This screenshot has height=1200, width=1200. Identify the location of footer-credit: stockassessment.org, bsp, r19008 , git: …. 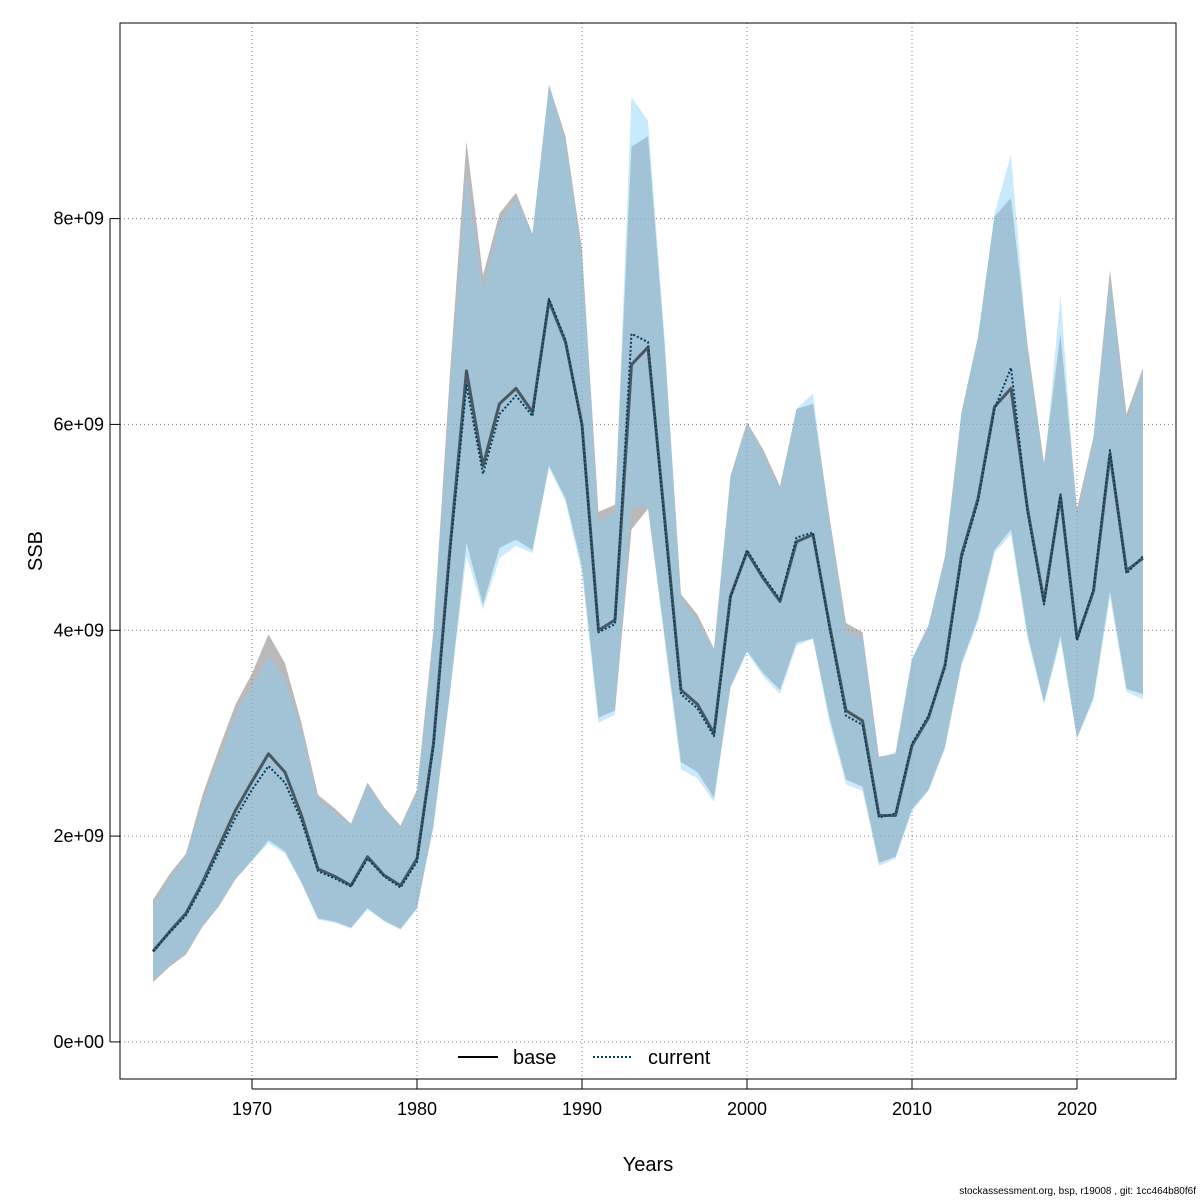
(1077, 1191).